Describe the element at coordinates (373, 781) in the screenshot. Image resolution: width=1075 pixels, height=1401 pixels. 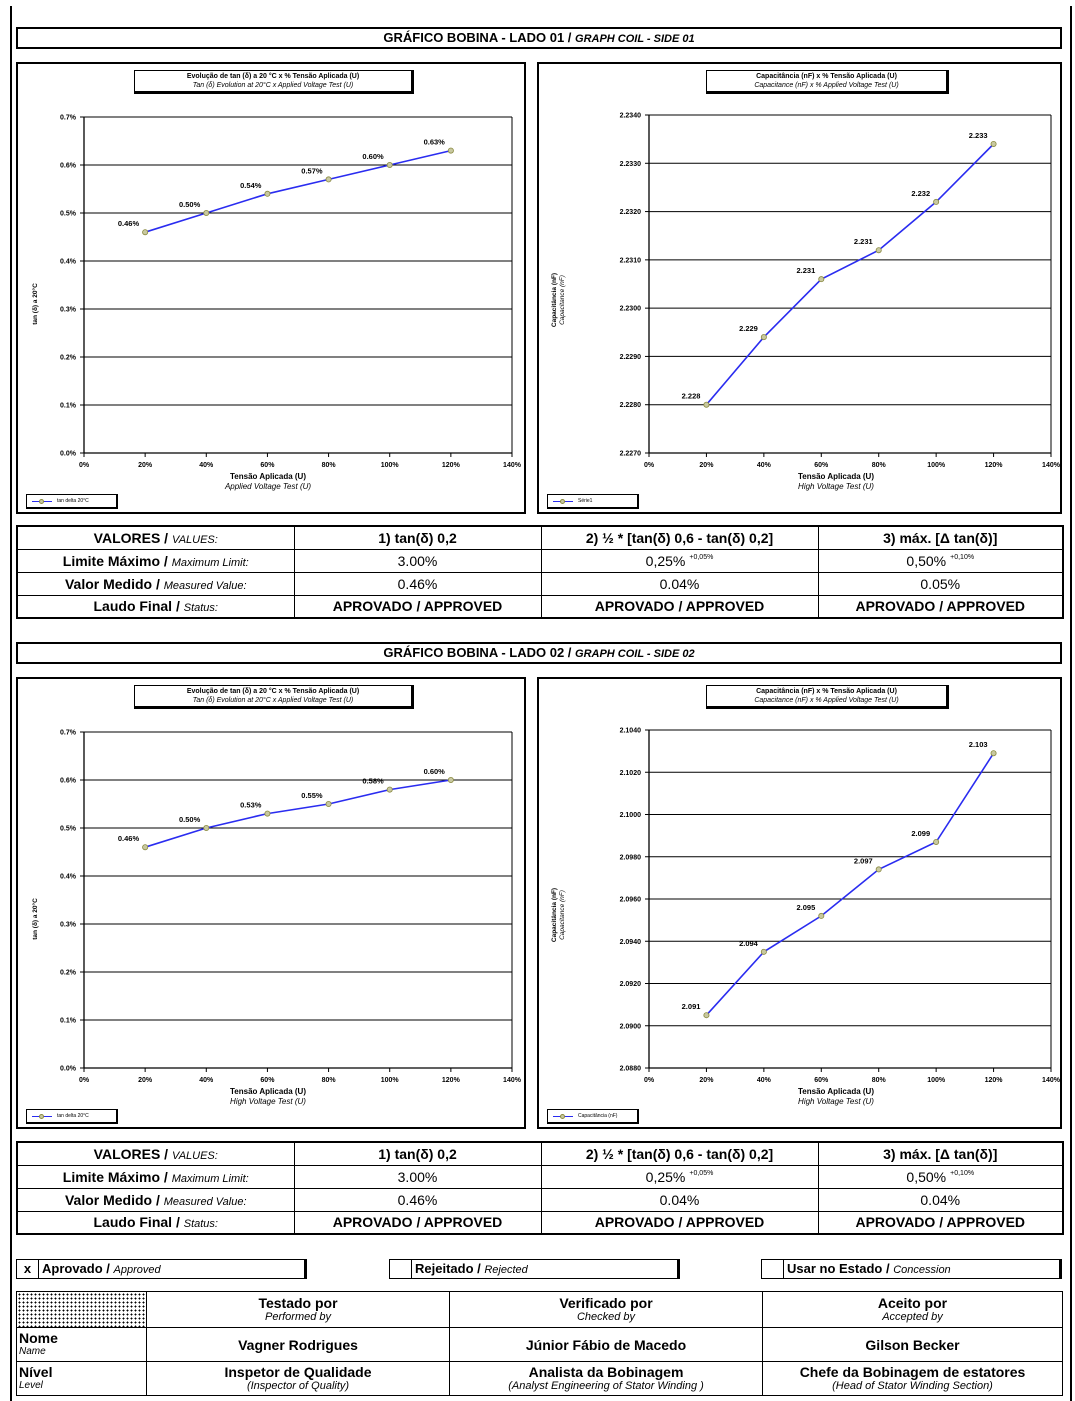
I see `data-label: 0.58%` at that location.